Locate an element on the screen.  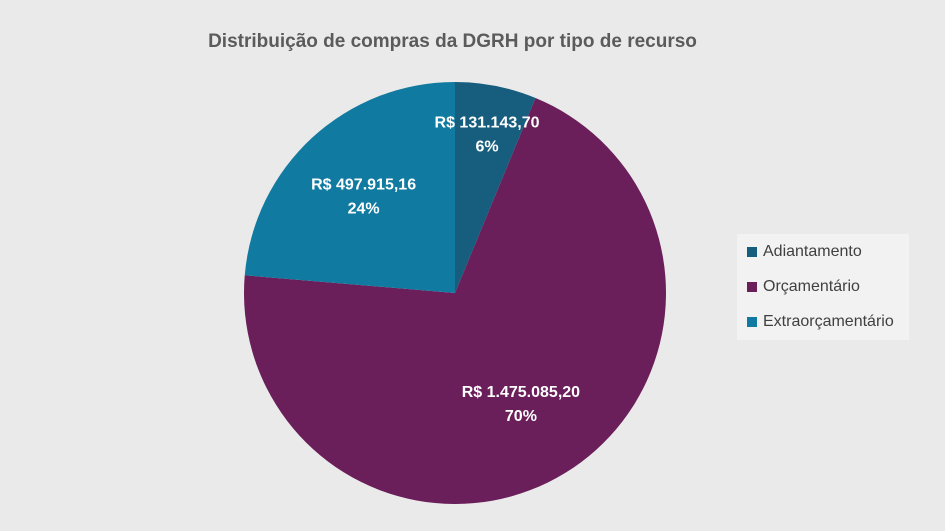
data-label-value-orcamentario: R$ 1.475.085,20 is located at coordinates (521, 392).